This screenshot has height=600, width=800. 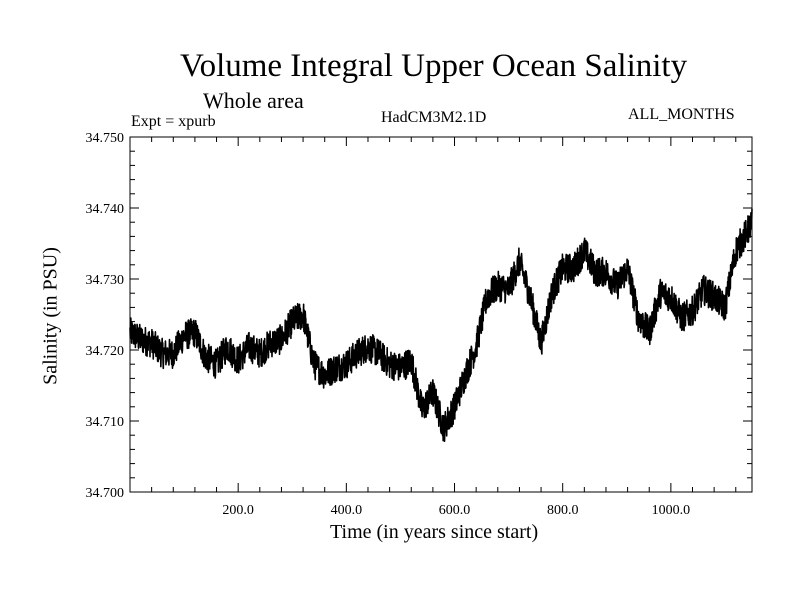 I want to click on chart-title: Volume Integral Upper Ocean Salinity, so click(x=434, y=66).